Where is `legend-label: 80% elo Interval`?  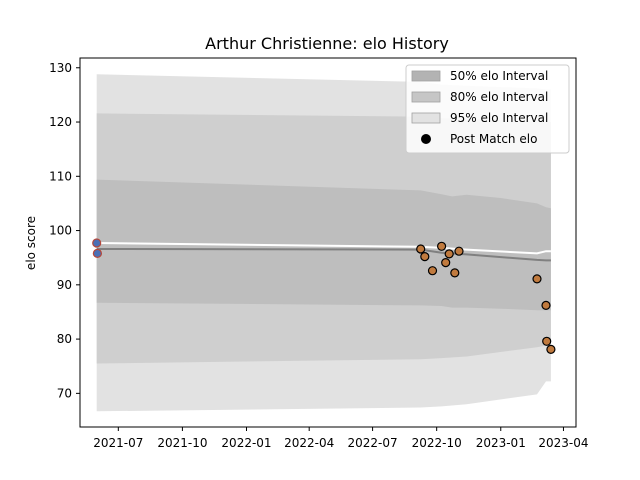
legend-label: 80% elo Interval is located at coordinates (499, 97).